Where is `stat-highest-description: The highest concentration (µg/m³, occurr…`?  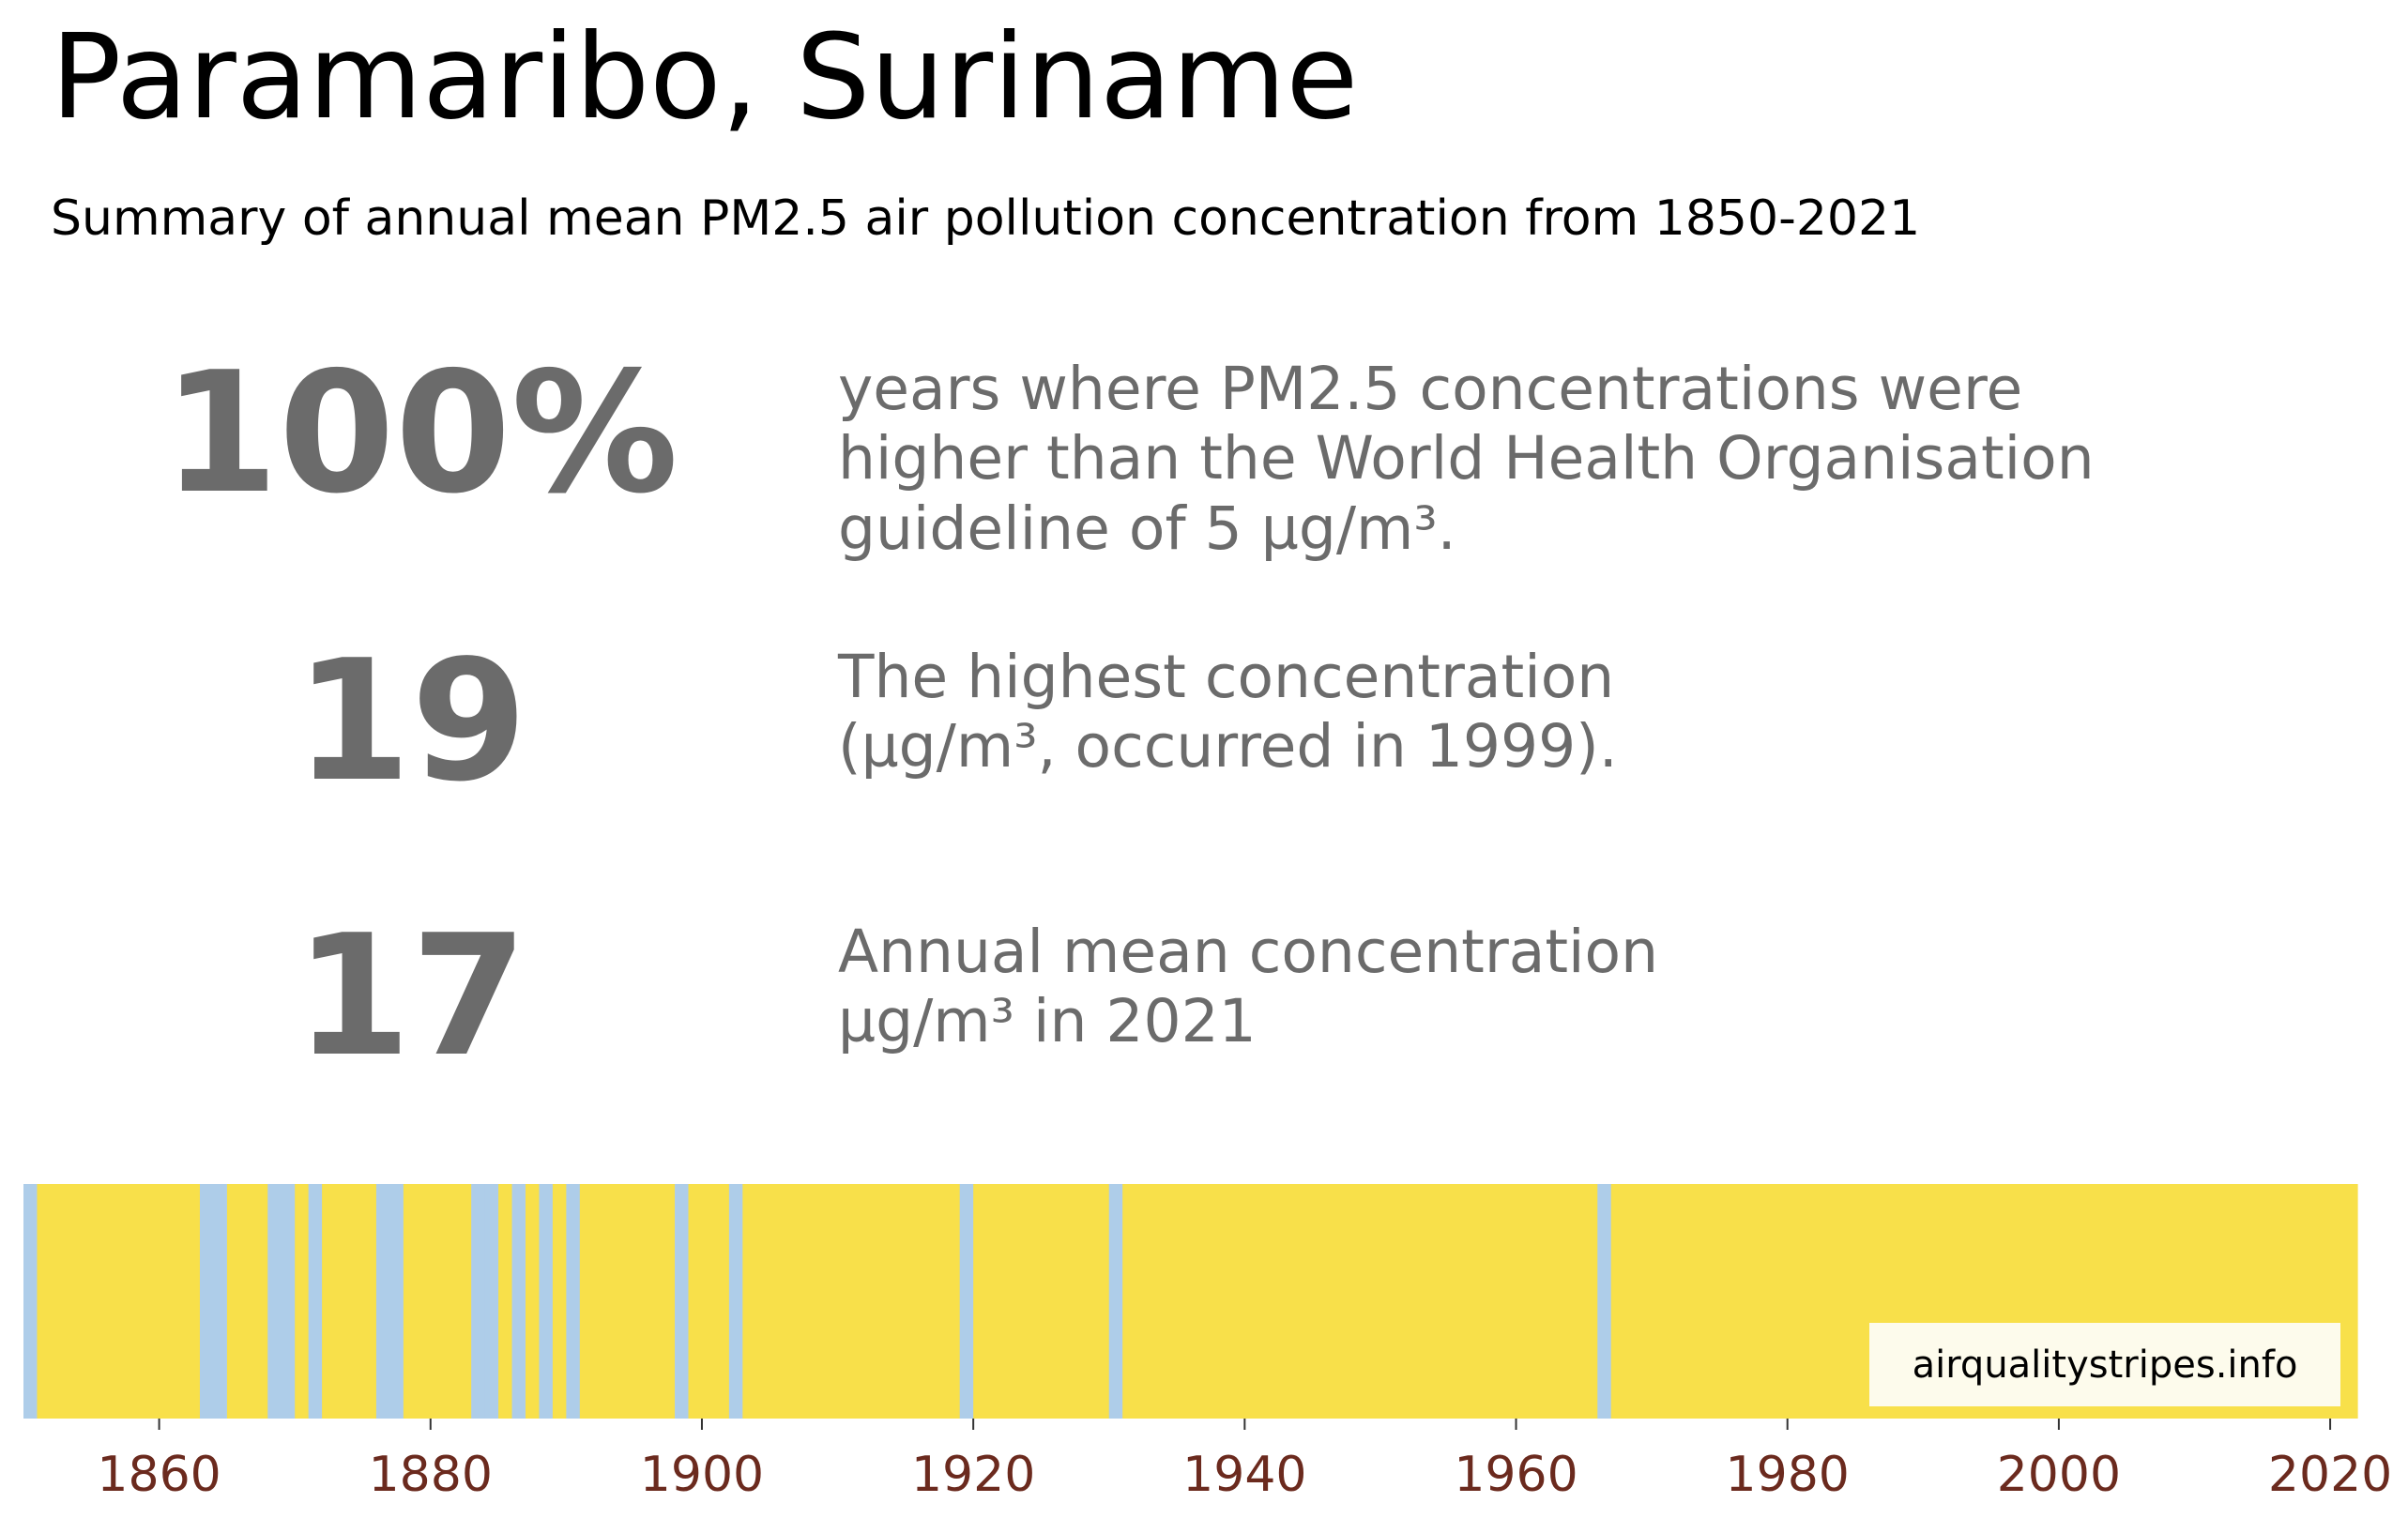
stat-highest-description: The highest concentration (µg/m³, occurr… is located at coordinates (1228, 712).